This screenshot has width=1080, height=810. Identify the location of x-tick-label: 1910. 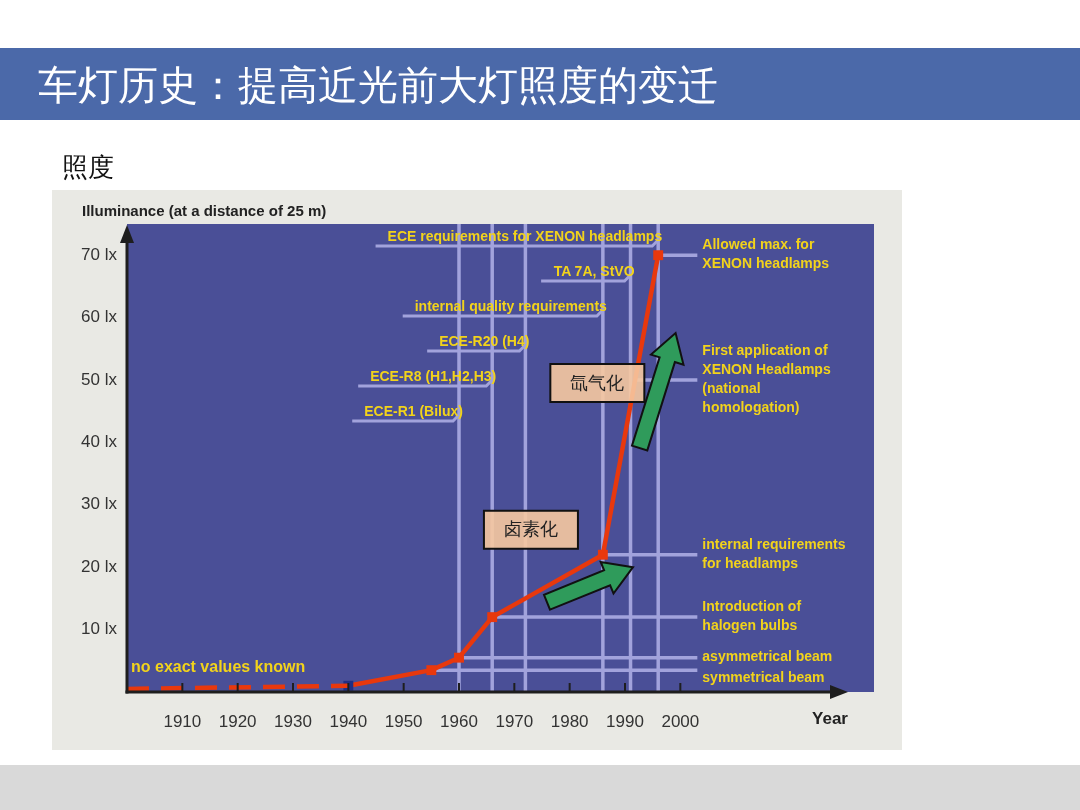
(182, 721).